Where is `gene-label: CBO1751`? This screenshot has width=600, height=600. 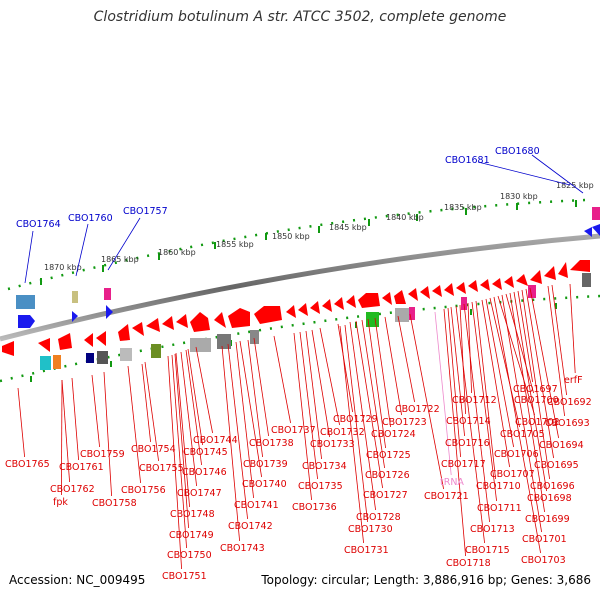 gene-label: CBO1751 is located at coordinates (184, 576).